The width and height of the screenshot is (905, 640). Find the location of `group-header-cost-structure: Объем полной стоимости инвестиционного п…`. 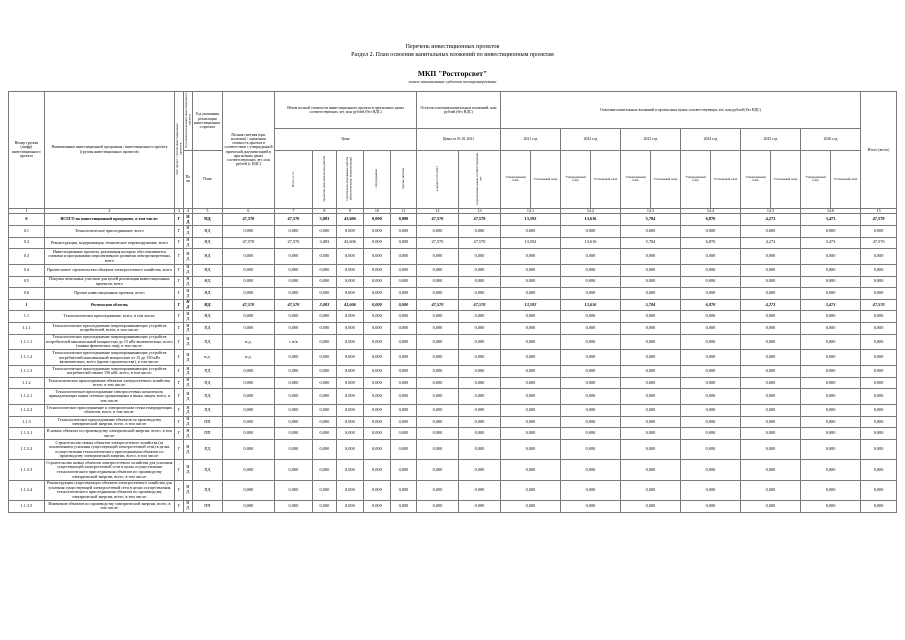

group-header-cost-structure: Объем полной стоимости инвестиционного п… is located at coordinates (345, 109).